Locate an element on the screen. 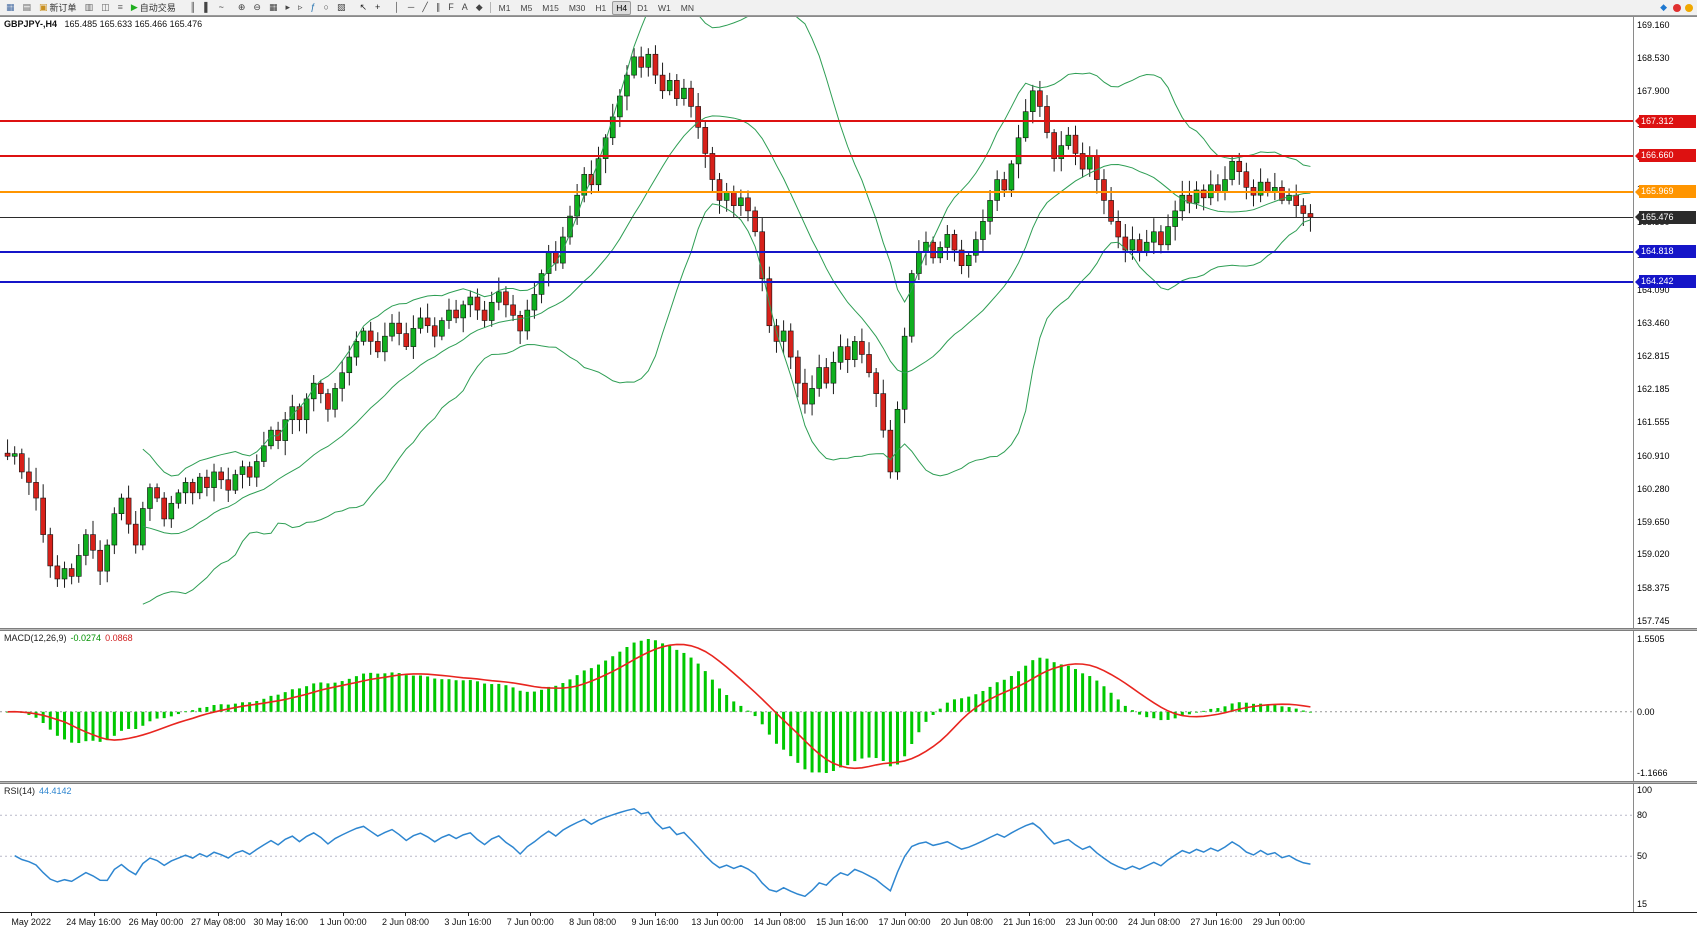 Image resolution: width=1697 pixels, height=934 pixels. community-icon: ◆ is located at coordinates (1663, 7).